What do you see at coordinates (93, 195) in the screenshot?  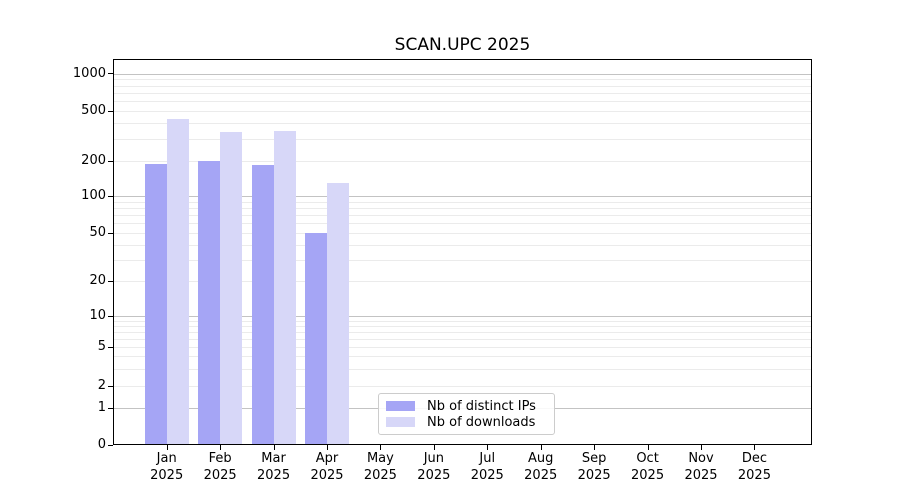 I see `y-tick-label: 100` at bounding box center [93, 195].